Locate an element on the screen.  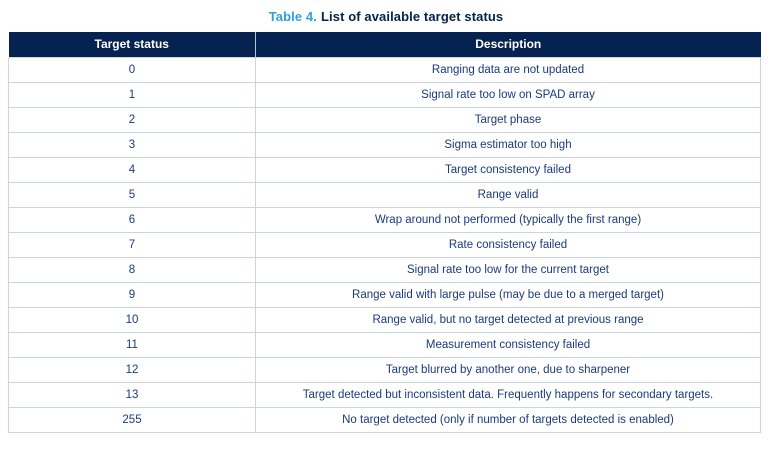
target-status-cell: 7 is located at coordinates (132, 244).